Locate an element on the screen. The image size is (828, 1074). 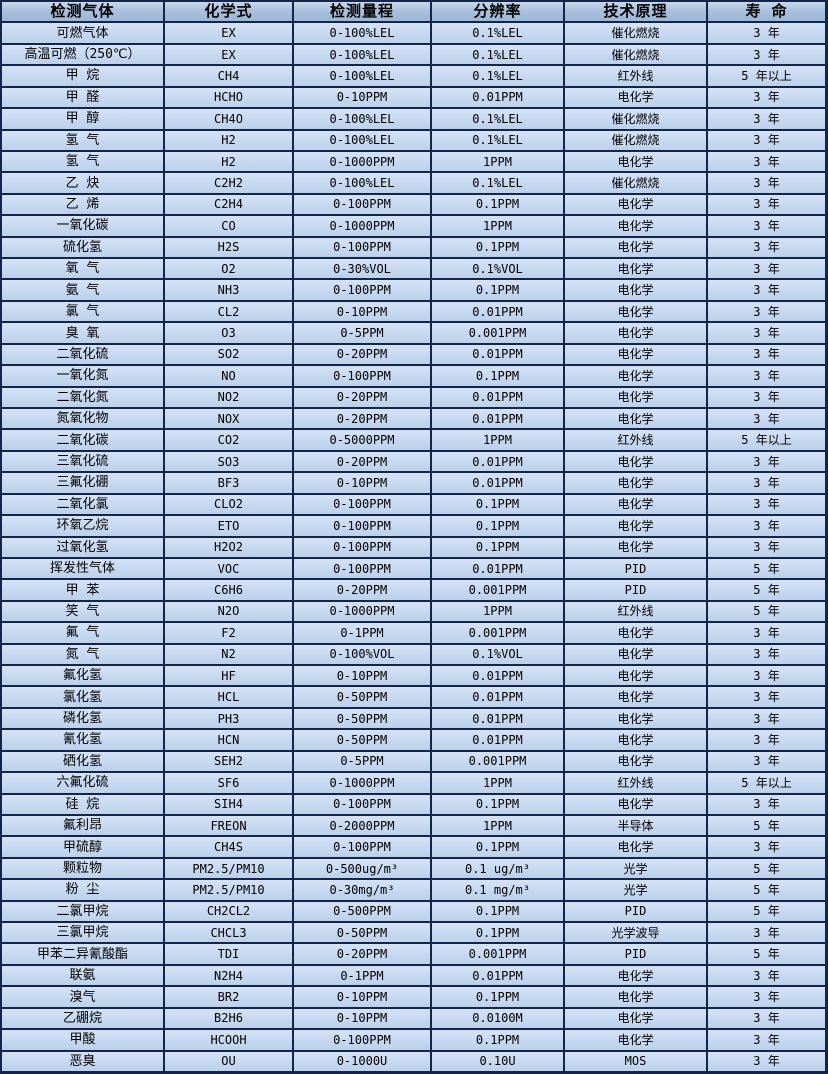
cell-resolution: 0.10U is located at coordinates (497, 1061).